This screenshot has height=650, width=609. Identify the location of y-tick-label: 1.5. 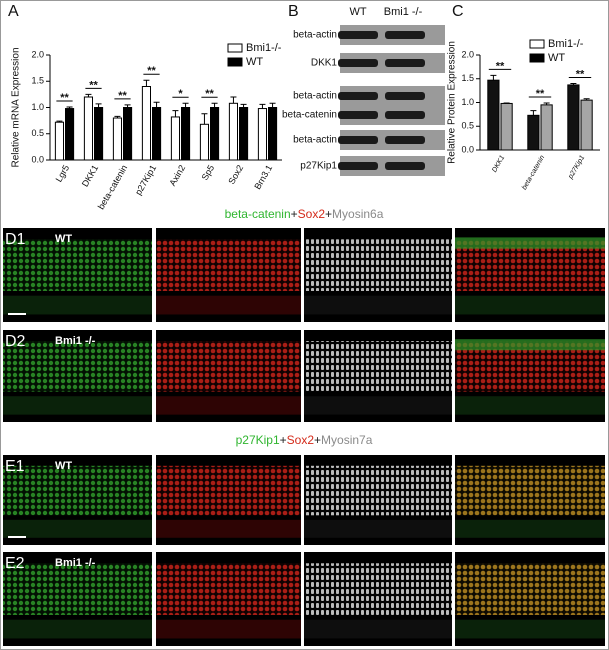
(37, 81).